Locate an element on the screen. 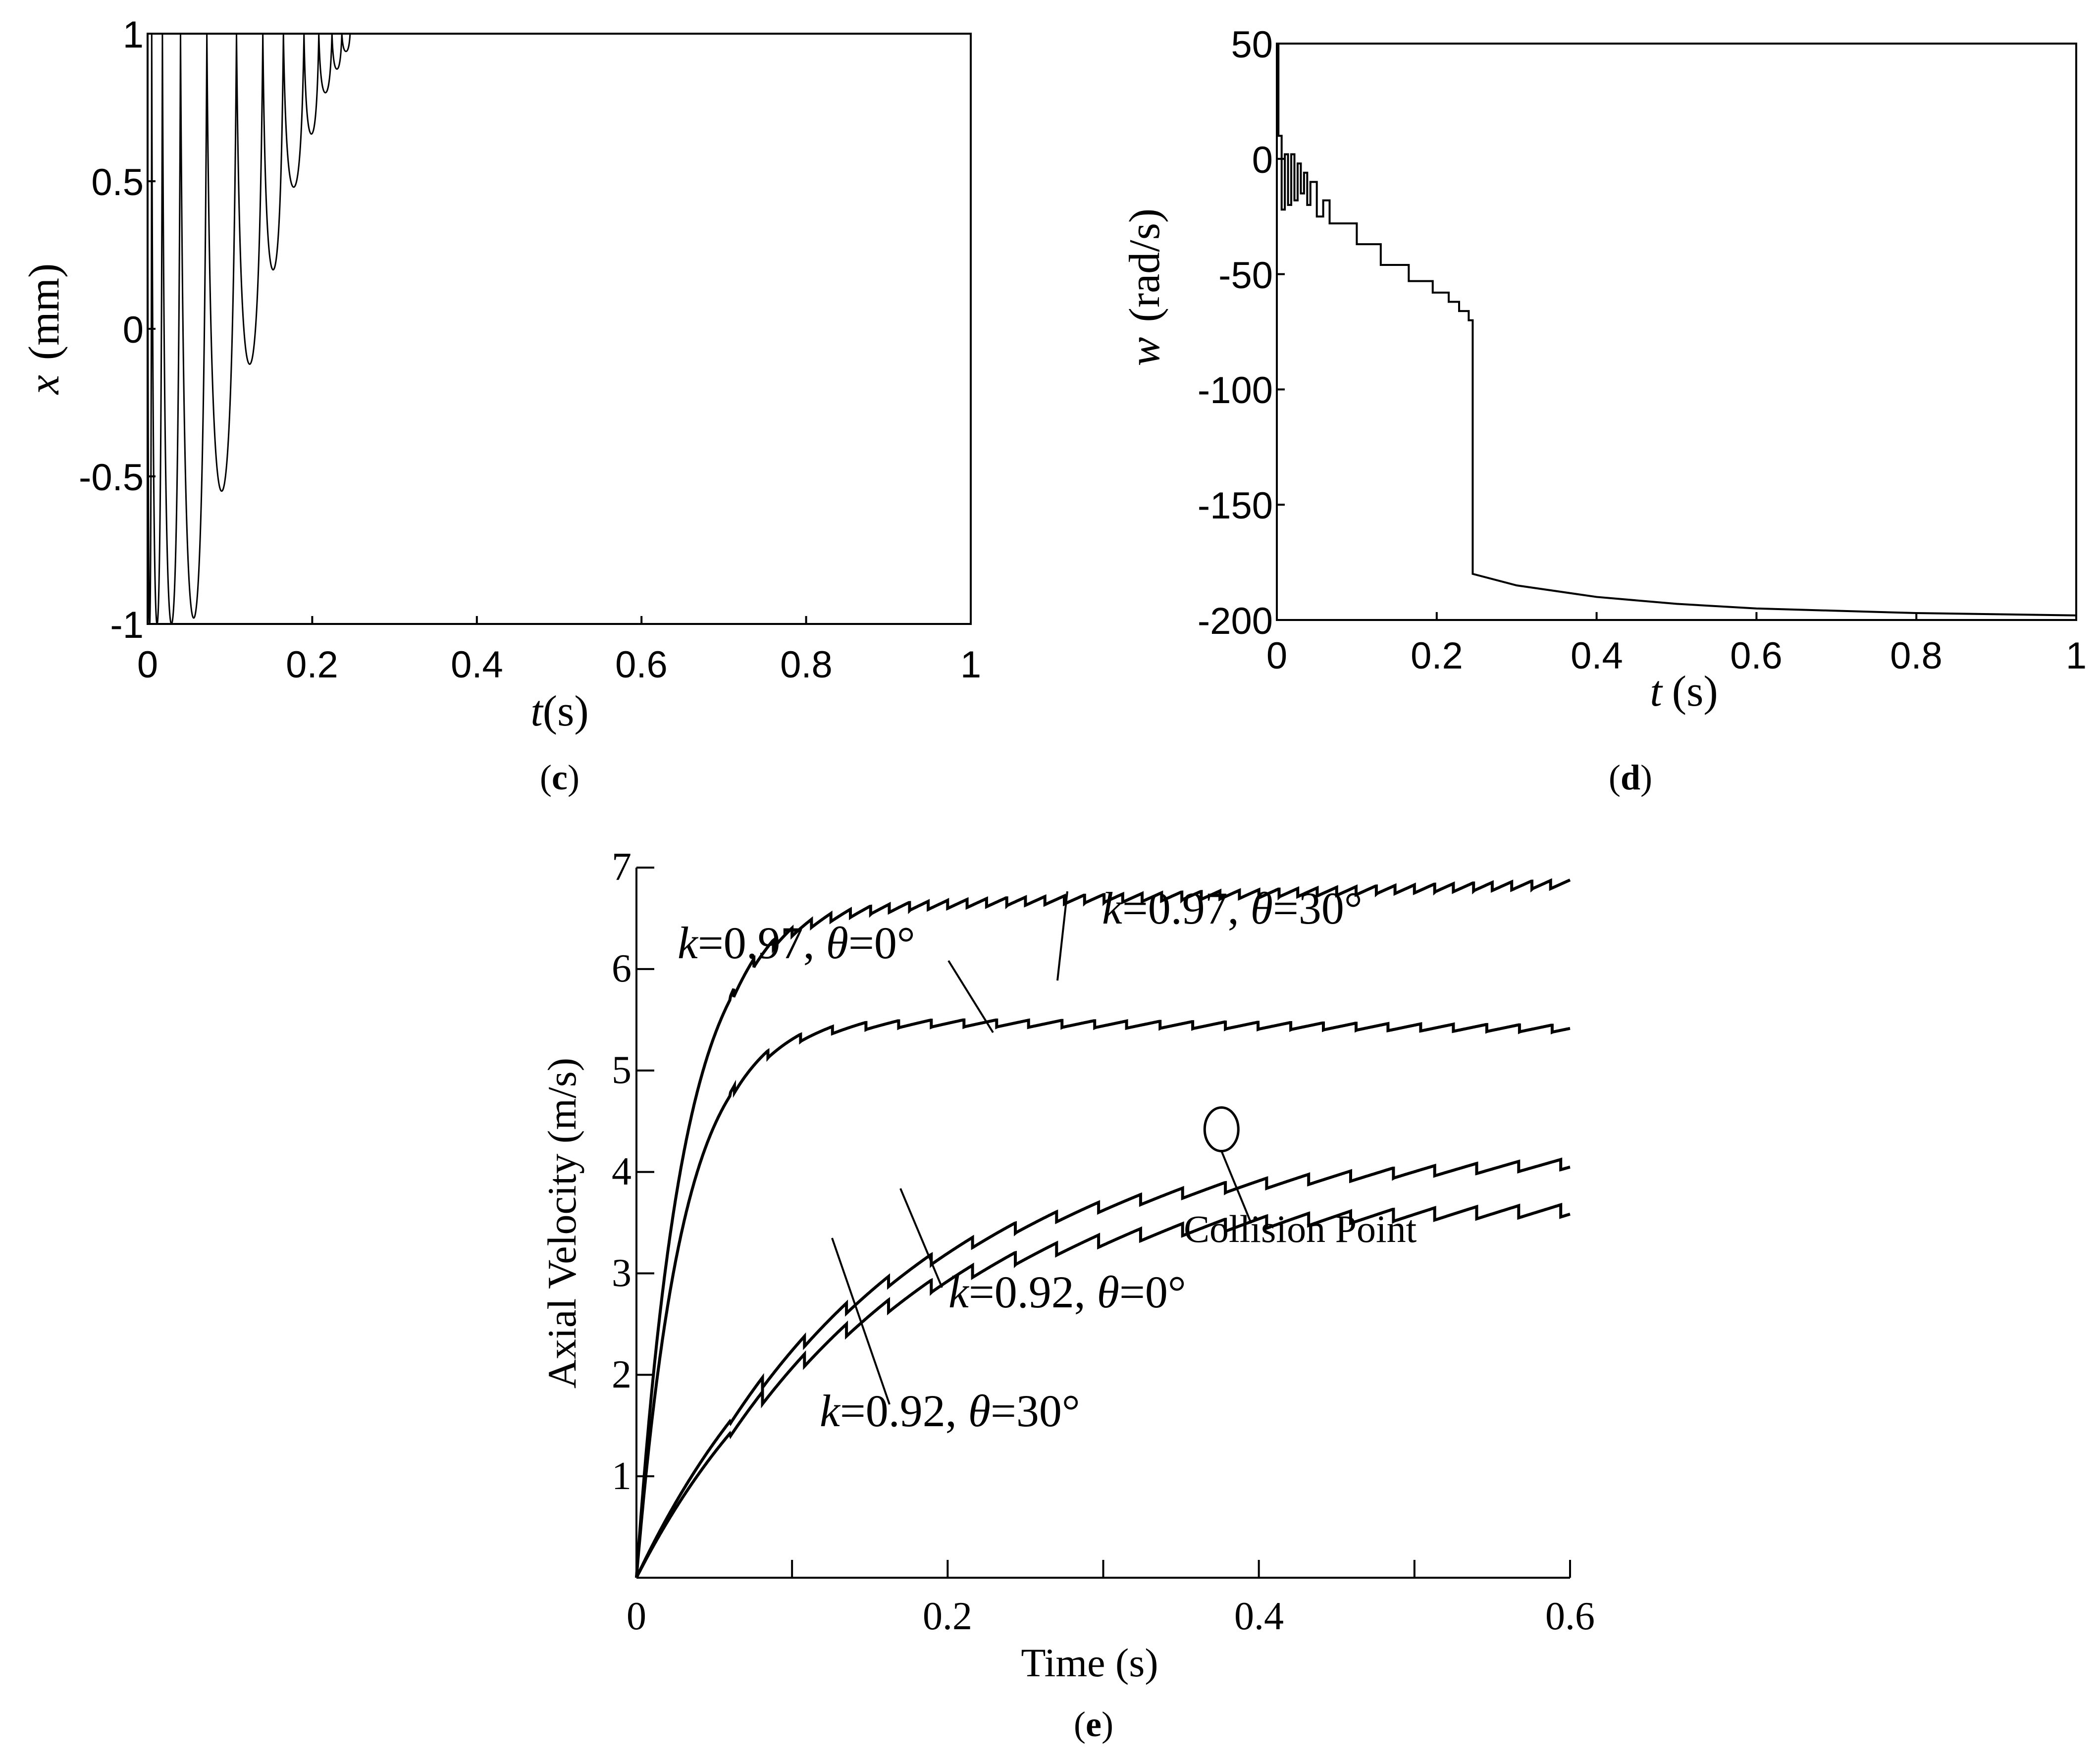 Image resolution: width=2100 pixels, height=1755 pixels. panel-c-plot-frame is located at coordinates (559, 329).